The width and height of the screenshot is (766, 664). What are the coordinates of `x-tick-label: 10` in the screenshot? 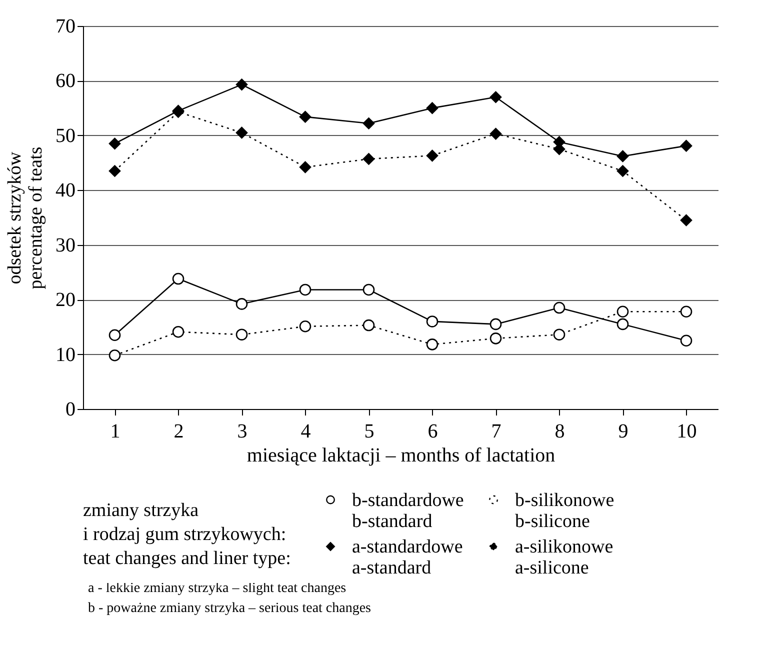 It's located at (686, 431).